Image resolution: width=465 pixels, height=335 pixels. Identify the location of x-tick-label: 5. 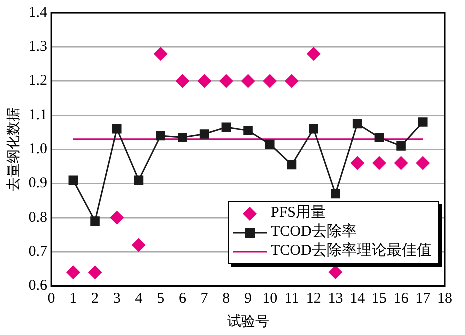
(161, 299).